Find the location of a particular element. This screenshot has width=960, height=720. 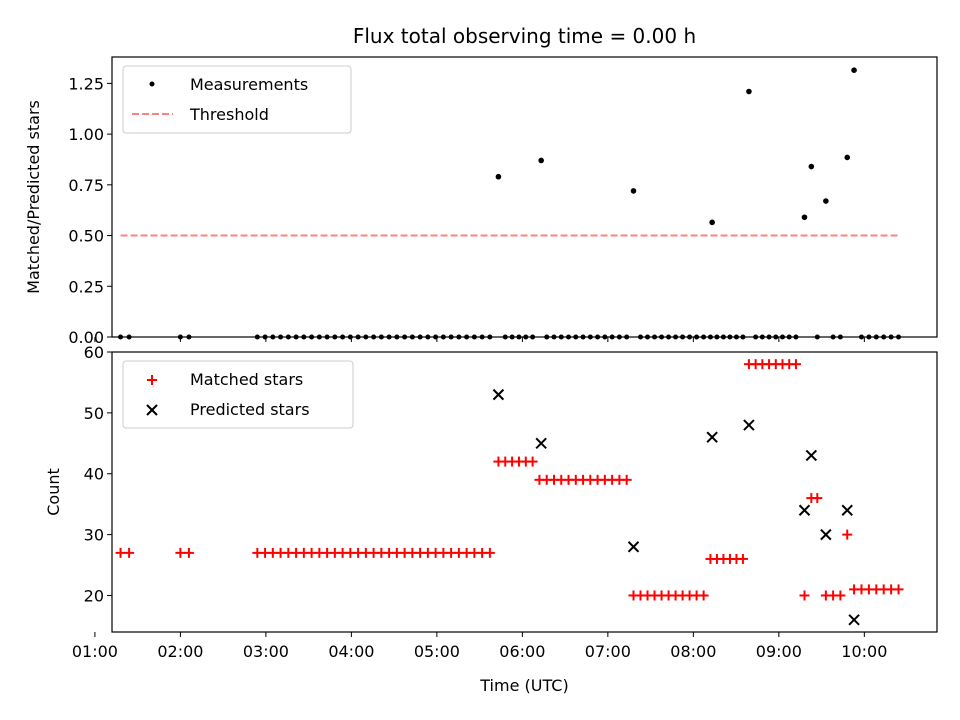

bottom-y-tick-label: 50 is located at coordinates (94, 413).